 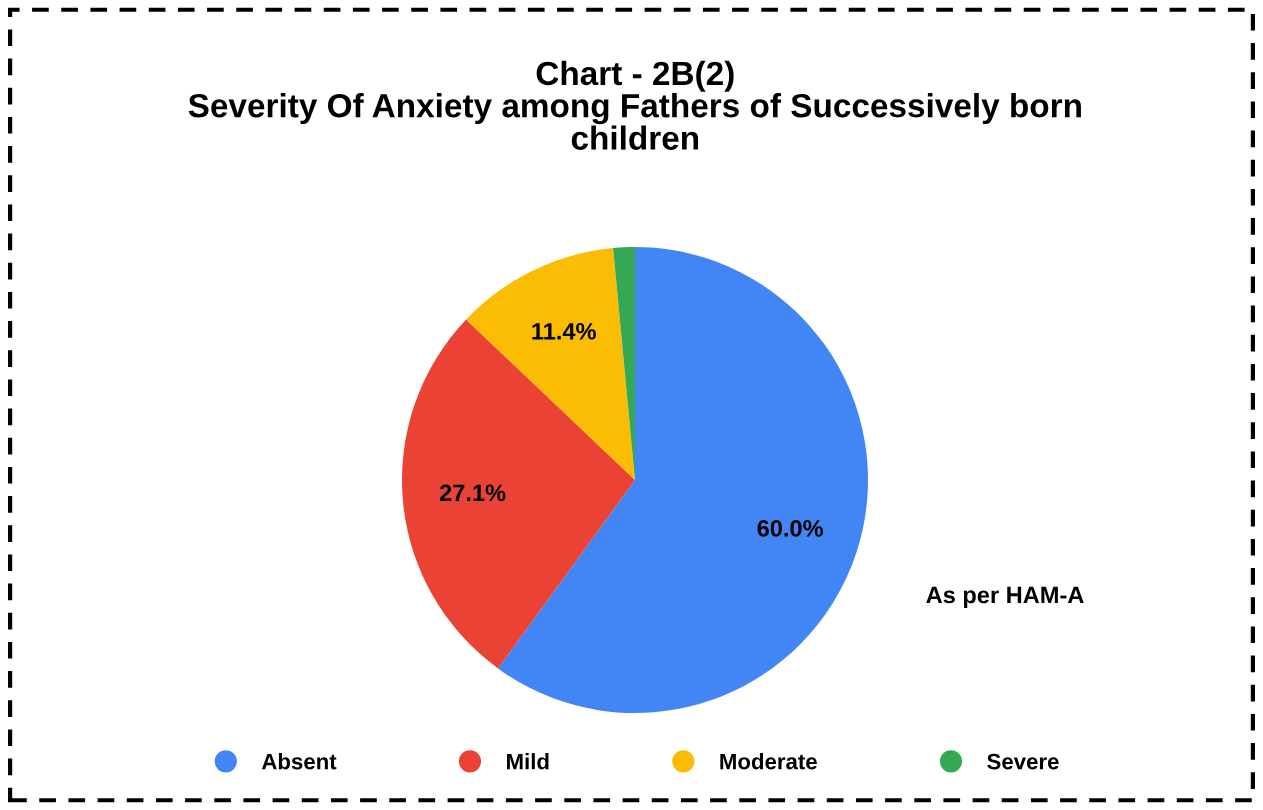 What do you see at coordinates (528, 761) in the screenshot?
I see `legend-label: Mild` at bounding box center [528, 761].